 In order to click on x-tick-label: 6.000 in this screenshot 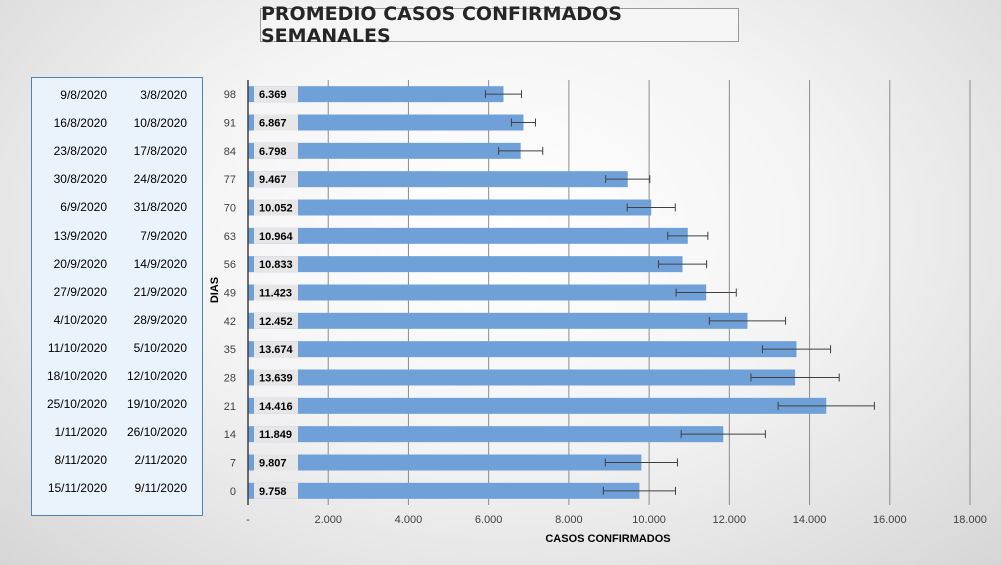, I will do `click(489, 520)`.